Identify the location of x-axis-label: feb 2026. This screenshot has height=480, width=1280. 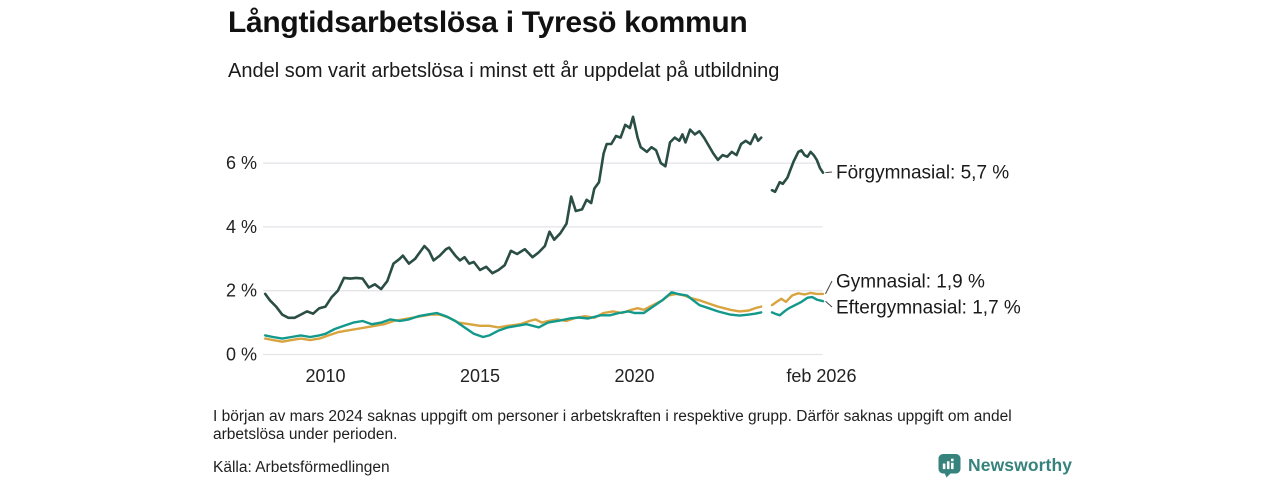
(821, 376).